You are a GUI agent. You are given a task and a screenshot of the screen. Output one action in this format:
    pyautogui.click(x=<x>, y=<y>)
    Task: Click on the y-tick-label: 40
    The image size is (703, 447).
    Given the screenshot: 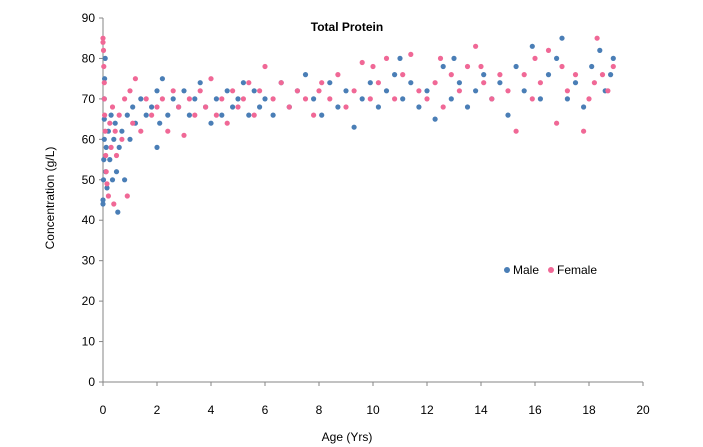 What is the action you would take?
    pyautogui.click(x=89, y=220)
    